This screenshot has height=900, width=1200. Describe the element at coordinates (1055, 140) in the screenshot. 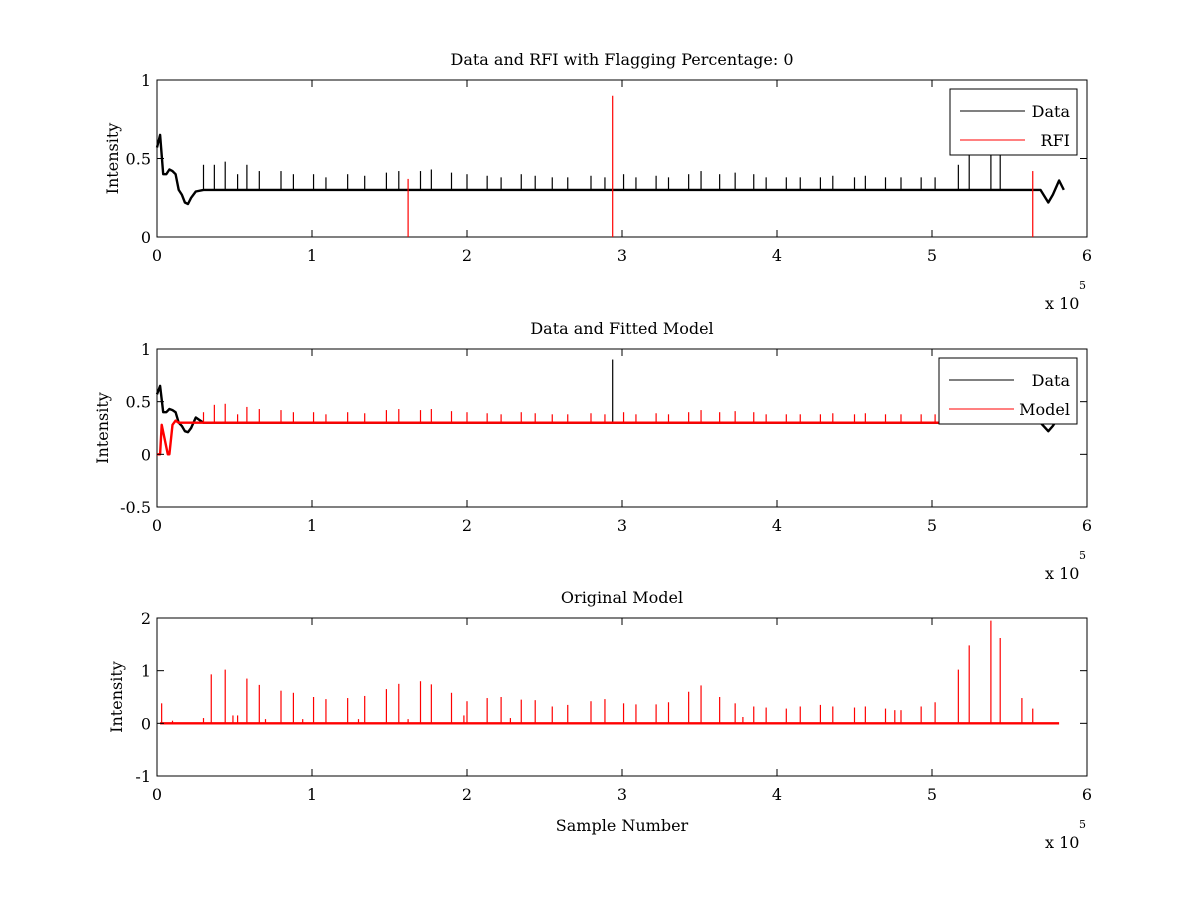

I see `legend-label: RFI` at that location.